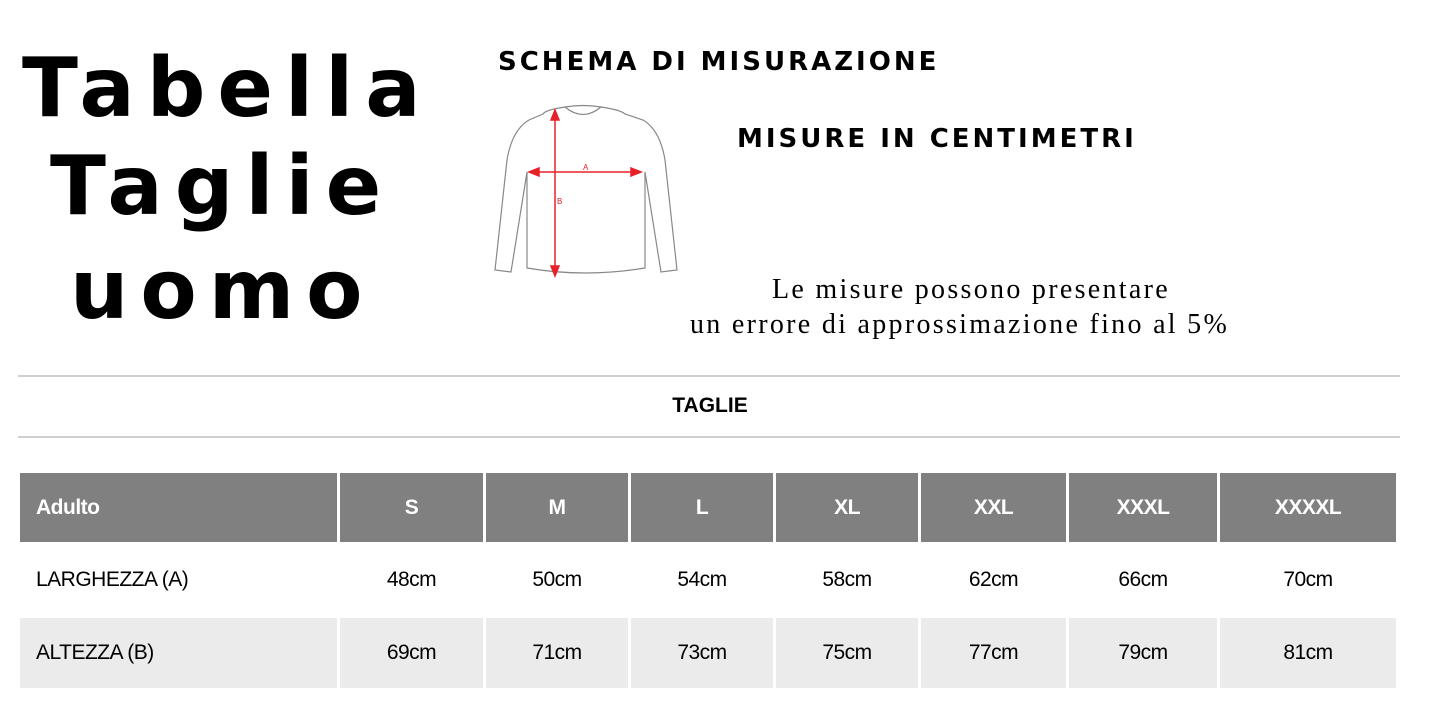 This screenshot has height=709, width=1445. Describe the element at coordinates (1308, 507) in the screenshot. I see `header-cell-size: XXXXL` at that location.